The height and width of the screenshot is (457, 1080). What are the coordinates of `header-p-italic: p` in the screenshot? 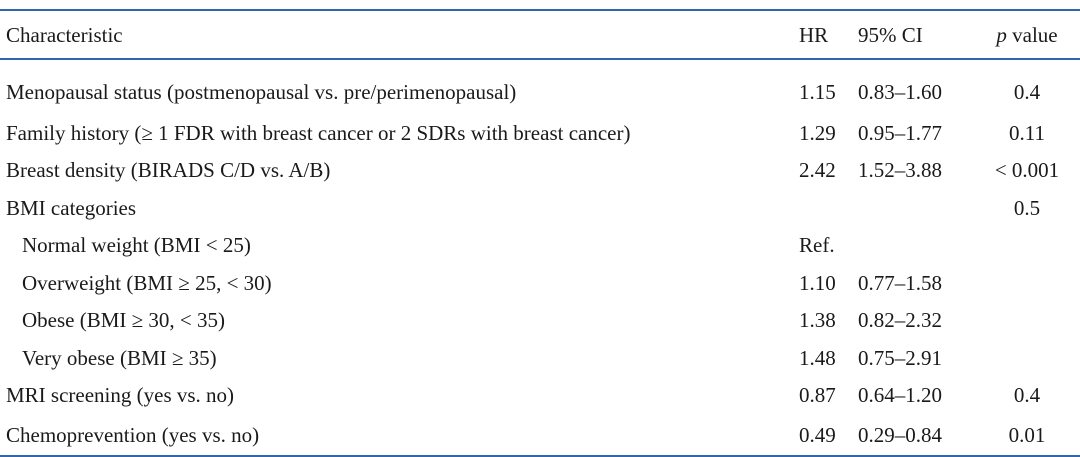 It's located at (1001, 34).